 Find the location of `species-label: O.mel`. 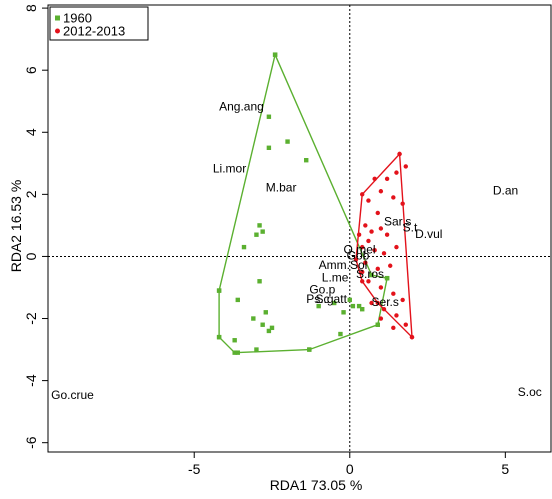

species-label: O.mel is located at coordinates (360, 249).